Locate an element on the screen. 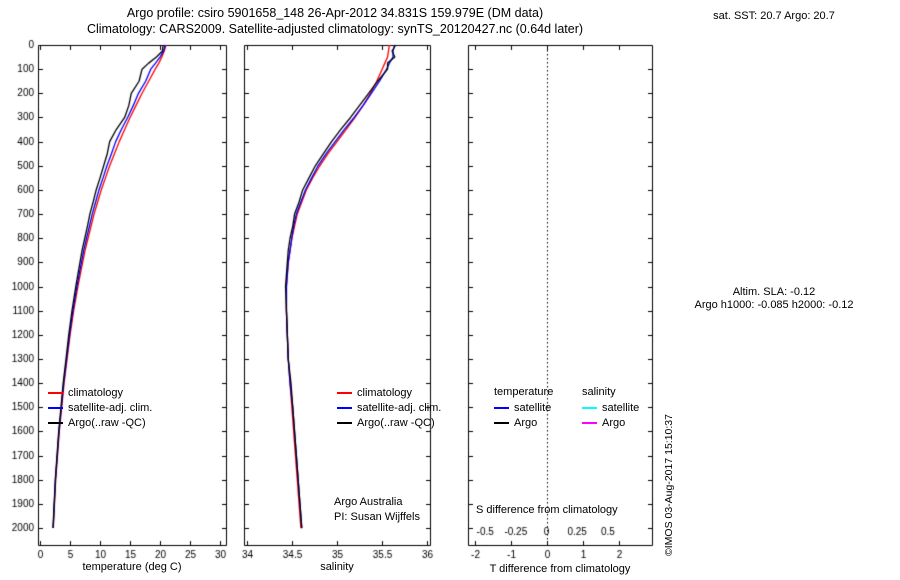 This screenshot has width=900, height=580. sla-map-panel is located at coordinates (773, 445).